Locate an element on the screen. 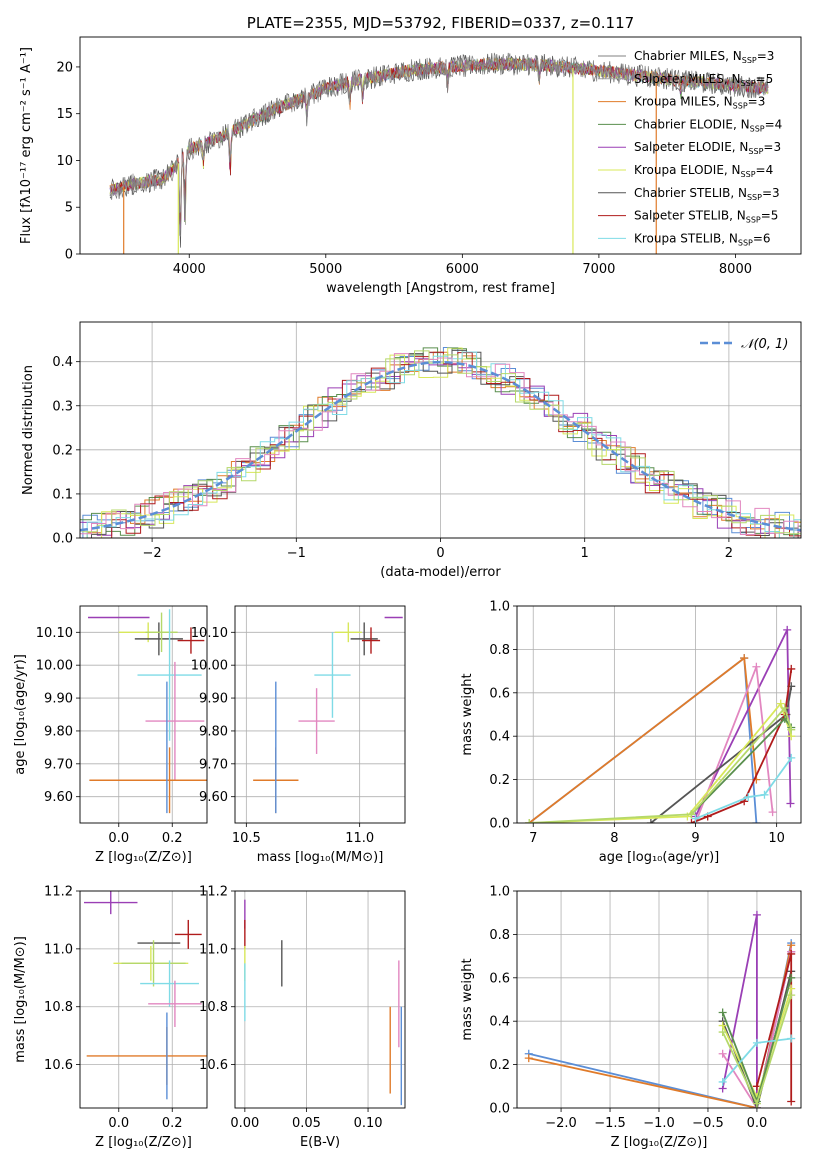 This screenshot has width=819, height=1170. x-tick-label: −2 is located at coordinates (152, 553).